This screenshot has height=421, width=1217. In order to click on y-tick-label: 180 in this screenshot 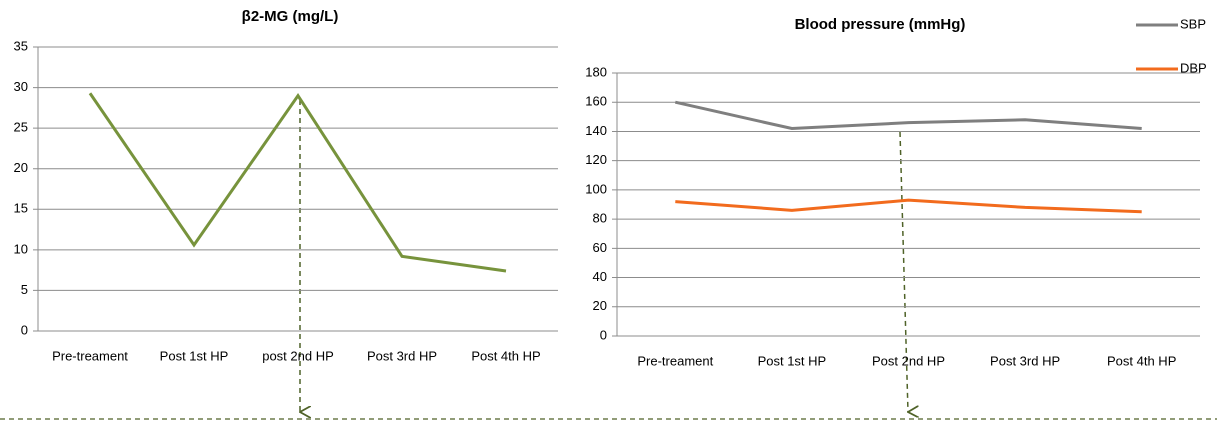, I will do `click(596, 71)`.